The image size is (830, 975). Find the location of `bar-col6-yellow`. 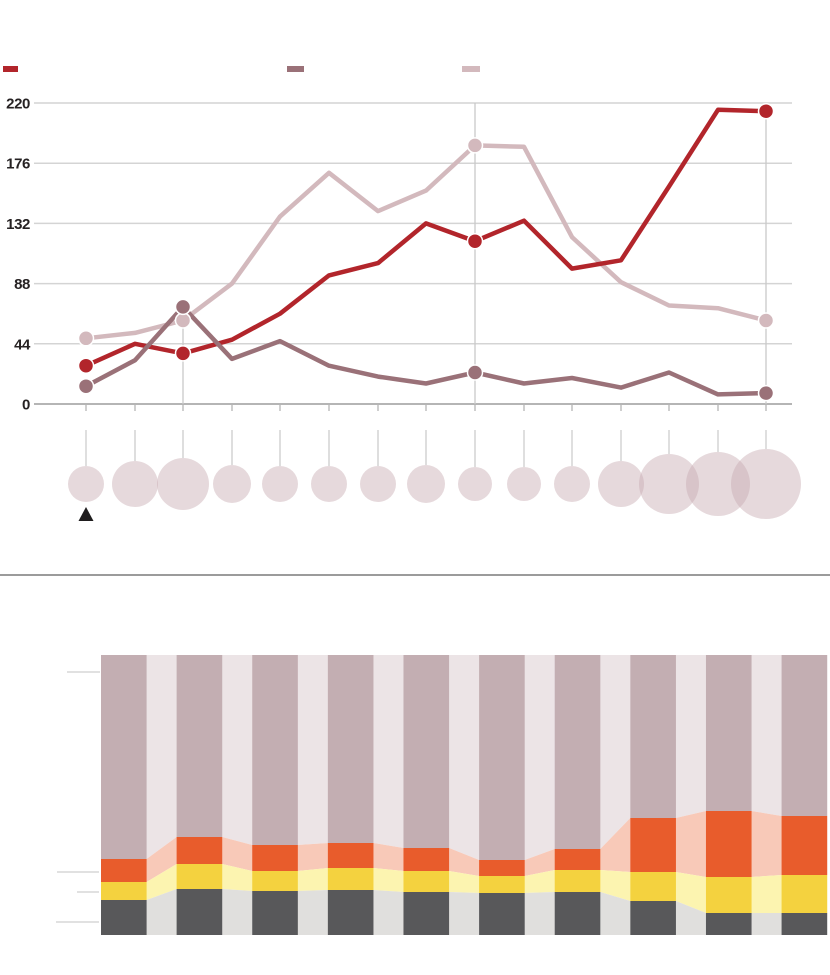

bar-col6-yellow is located at coordinates (577, 881).